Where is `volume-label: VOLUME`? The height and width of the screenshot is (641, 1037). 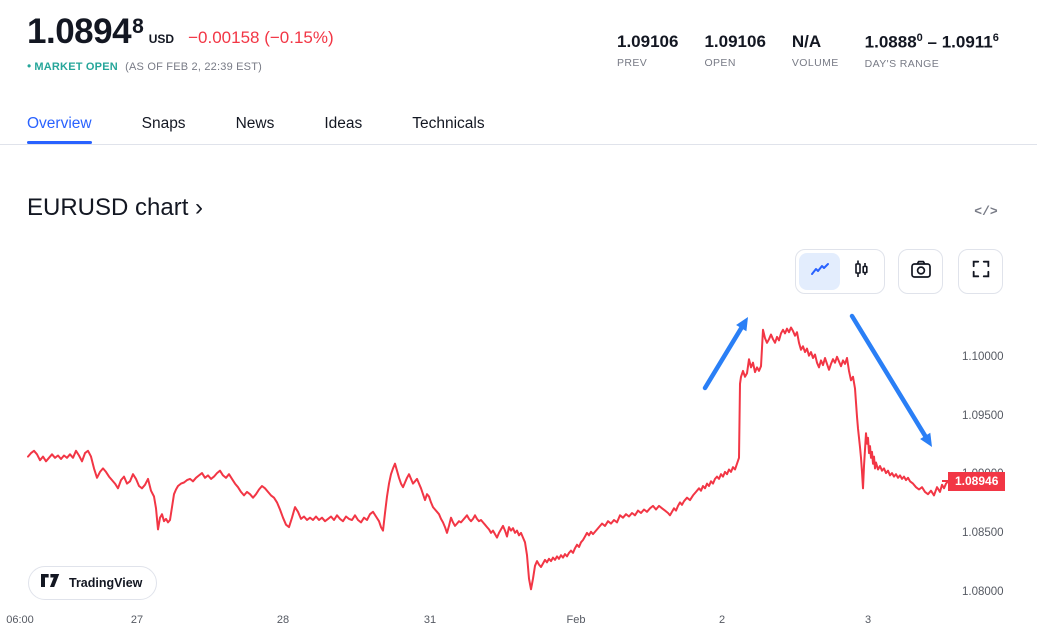 volume-label: VOLUME is located at coordinates (815, 63).